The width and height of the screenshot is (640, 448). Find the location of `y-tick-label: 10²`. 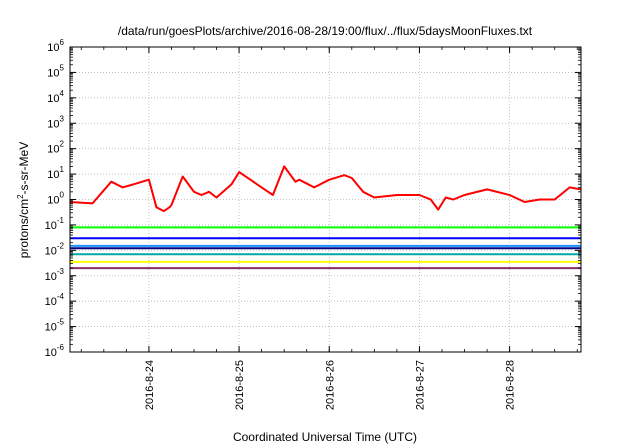

y-tick-label: 10² is located at coordinates (55, 148).